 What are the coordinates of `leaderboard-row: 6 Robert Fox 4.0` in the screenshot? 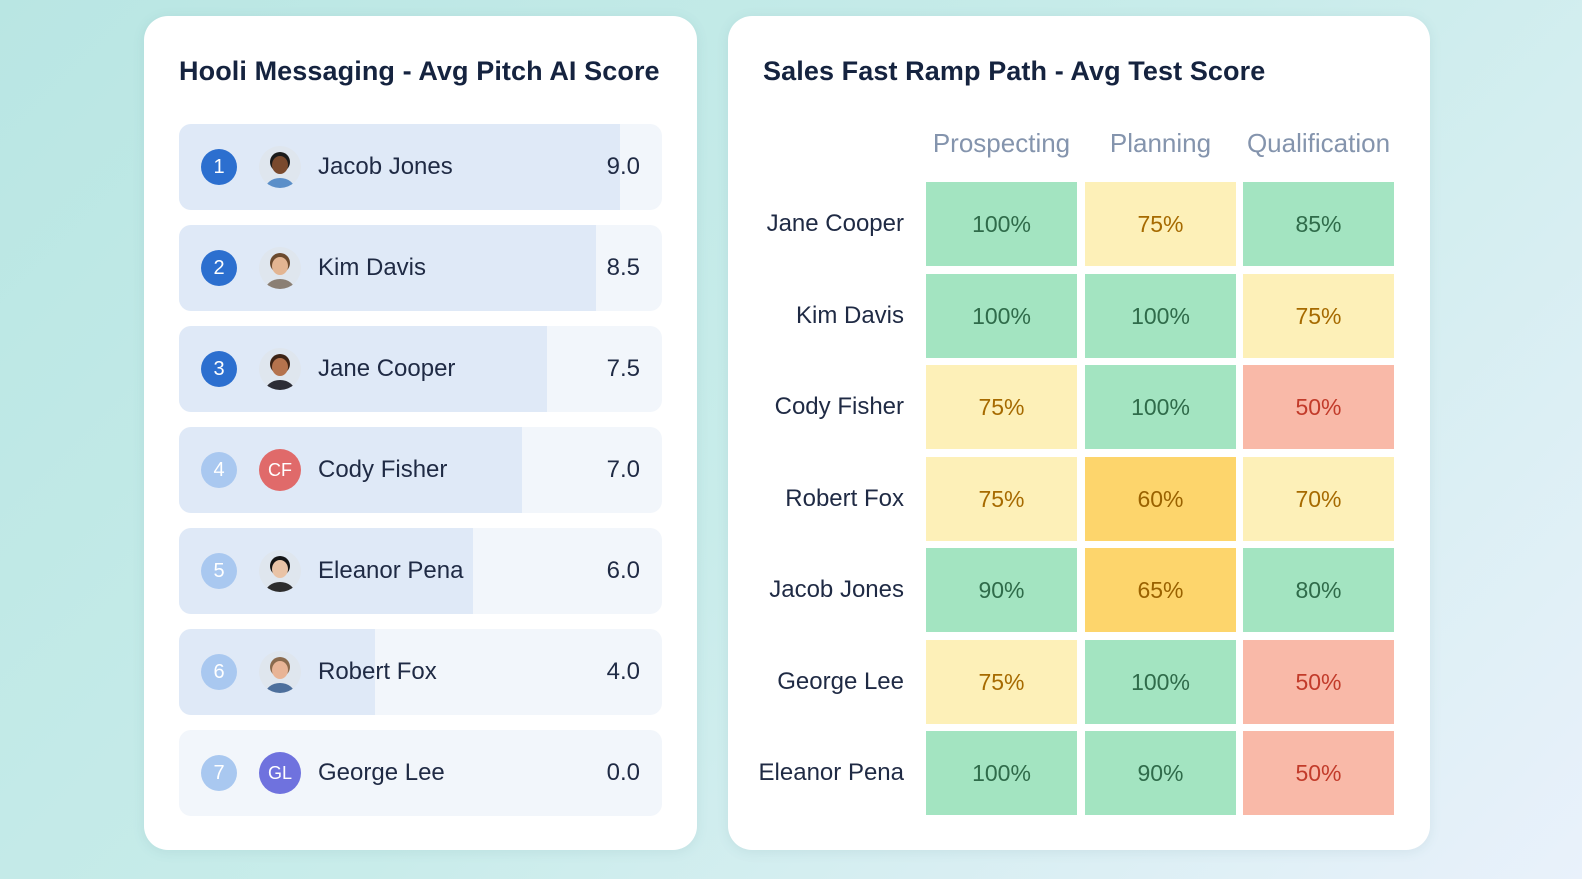 It's located at (420, 672).